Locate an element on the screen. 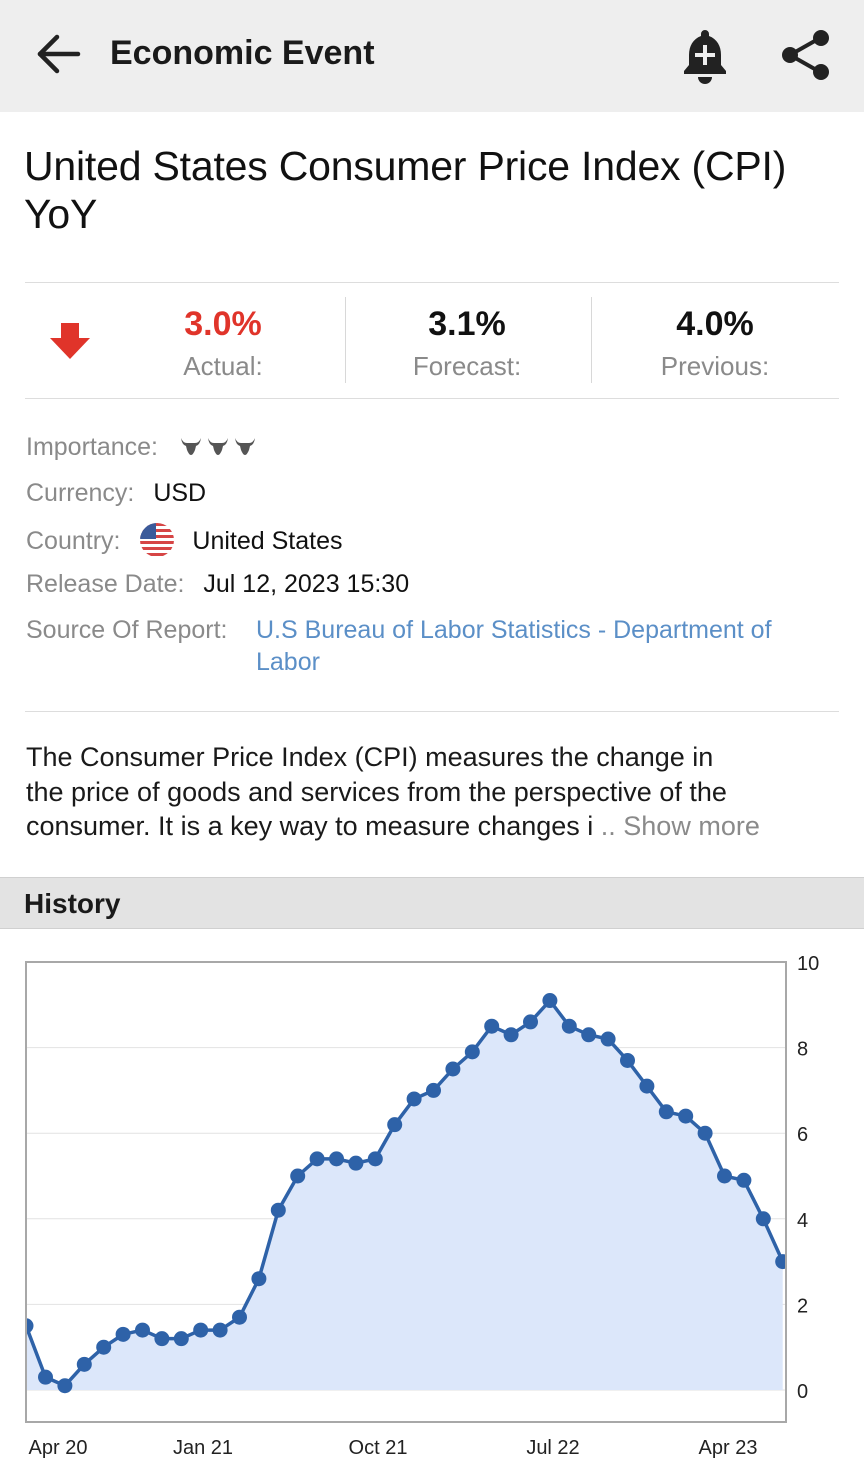 Image resolution: width=864 pixels, height=1468 pixels. ellipsis: .. is located at coordinates (608, 826).